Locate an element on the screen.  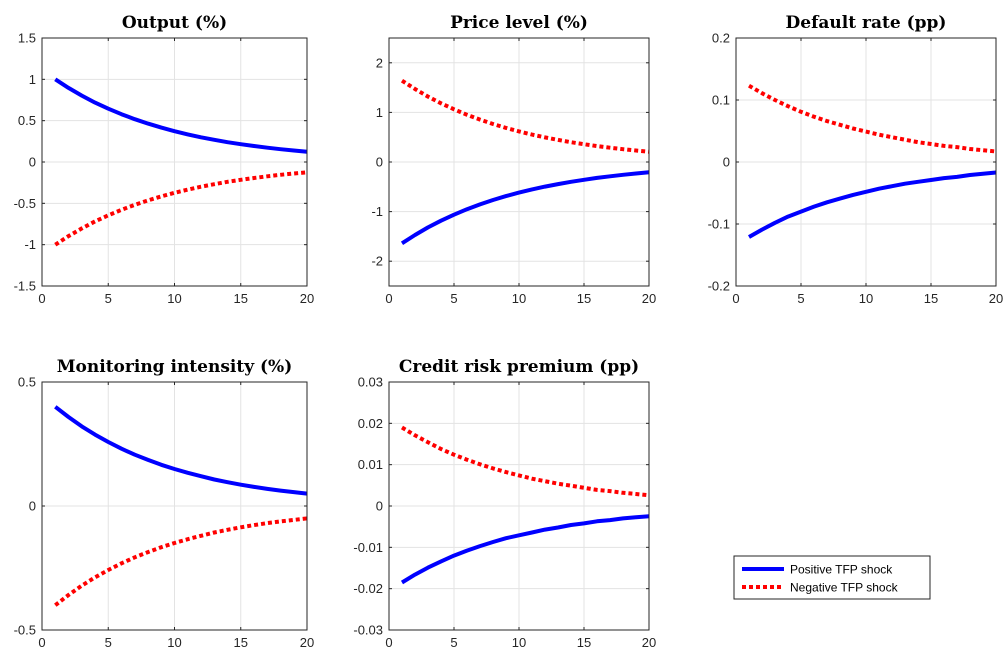
chart-title: Credit risk premium (pp) is located at coordinates (519, 367).